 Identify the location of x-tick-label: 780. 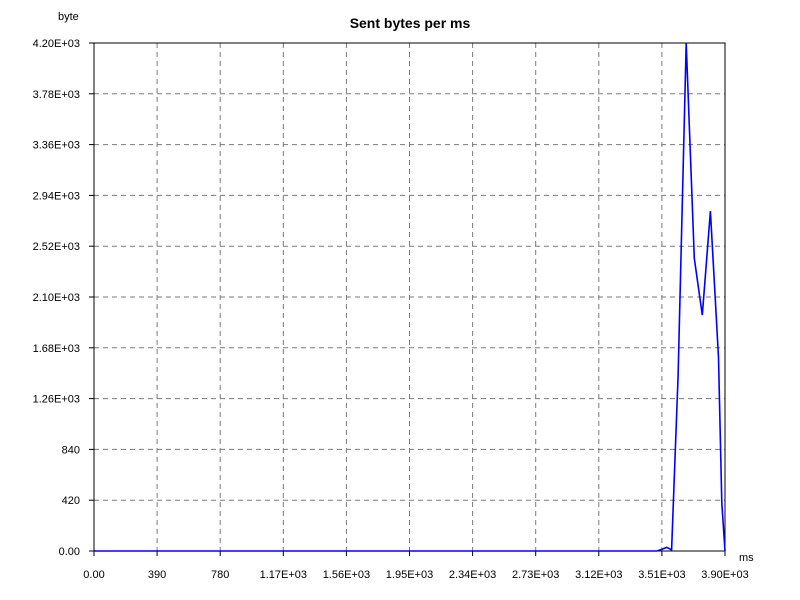
(220, 575).